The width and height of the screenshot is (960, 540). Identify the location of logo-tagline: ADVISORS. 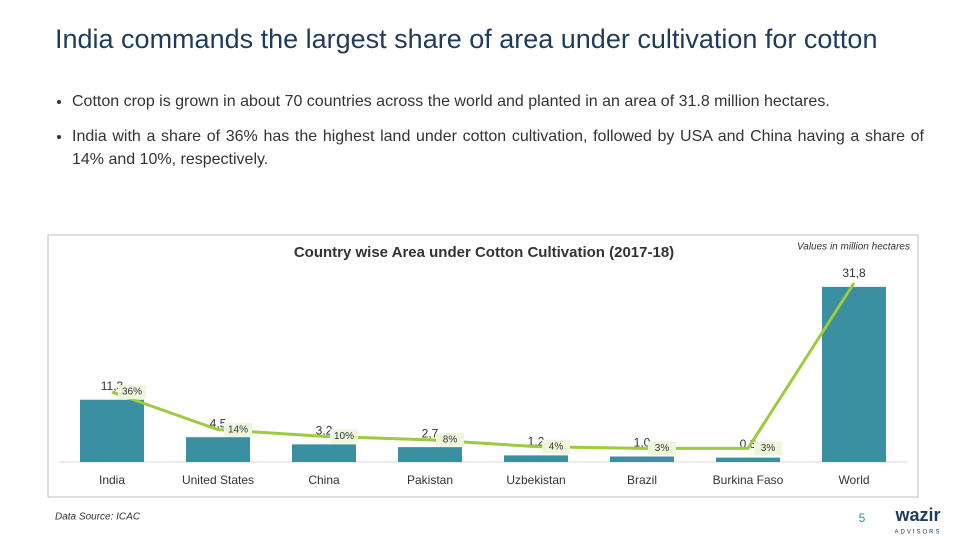
(917, 533).